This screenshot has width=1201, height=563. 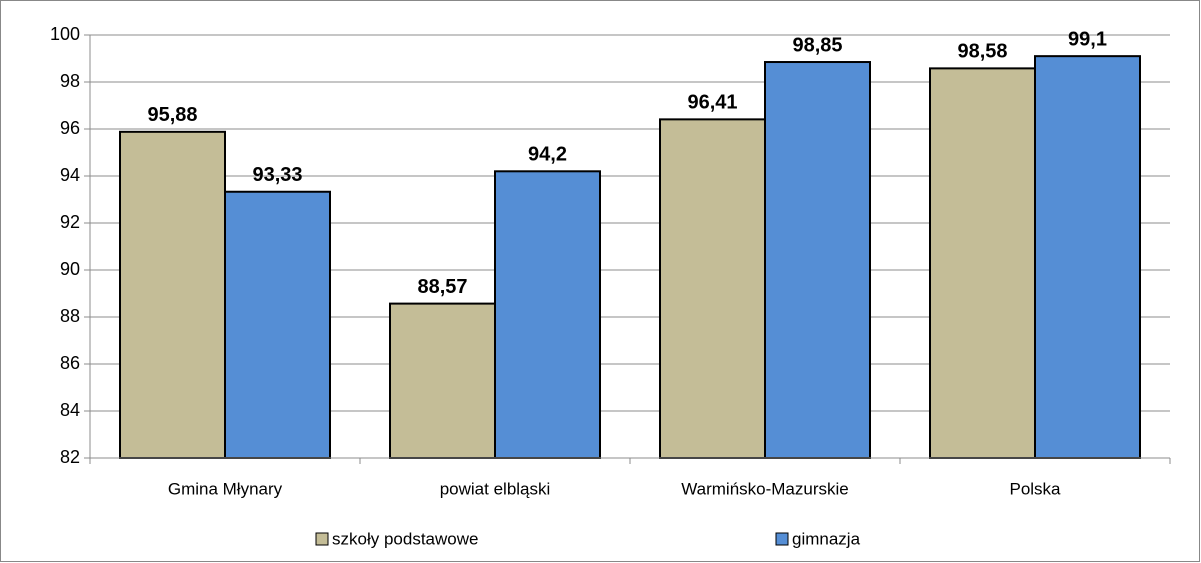 What do you see at coordinates (225, 488) in the screenshot?
I see `x-tick-label: Gmina Młynary` at bounding box center [225, 488].